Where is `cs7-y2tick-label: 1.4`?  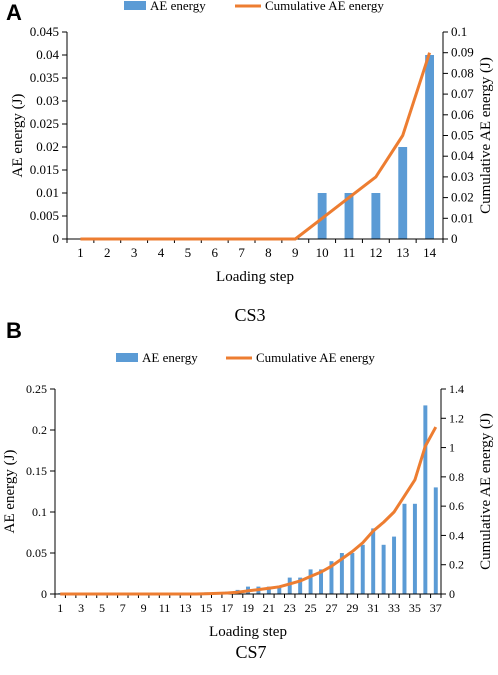
cs7-y2tick-label: 1.4 is located at coordinates (456, 389).